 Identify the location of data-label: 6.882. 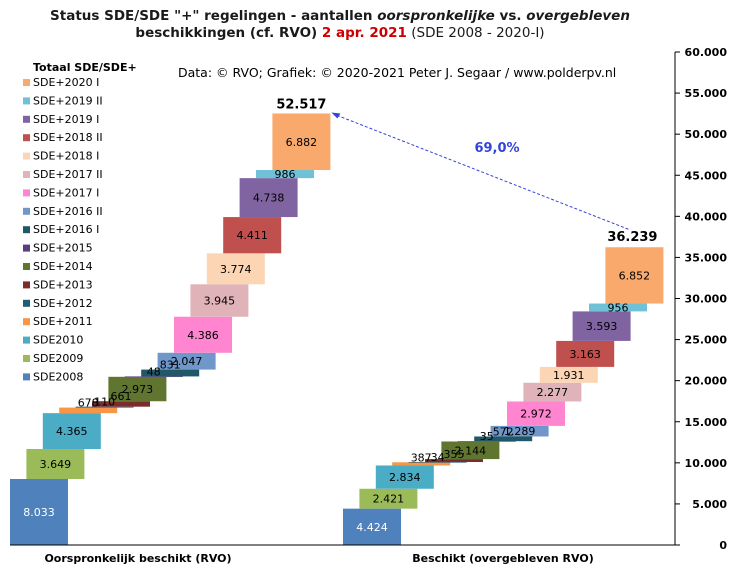
(302, 142).